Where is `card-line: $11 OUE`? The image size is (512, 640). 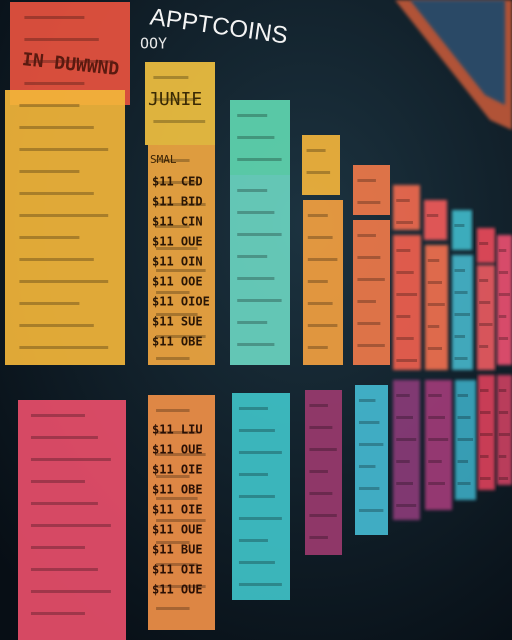 card-line: $11 OUE is located at coordinates (177, 242).